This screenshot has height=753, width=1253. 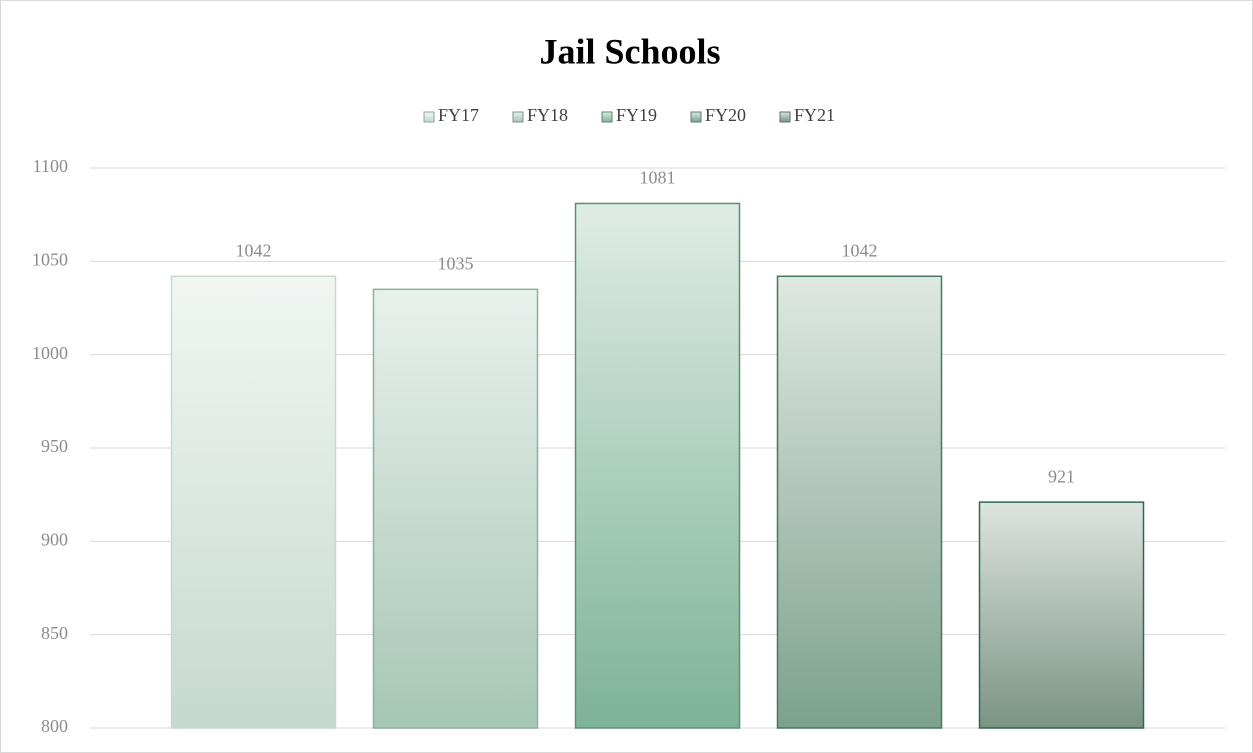 What do you see at coordinates (636, 115) in the screenshot?
I see `legend-label: FY19` at bounding box center [636, 115].